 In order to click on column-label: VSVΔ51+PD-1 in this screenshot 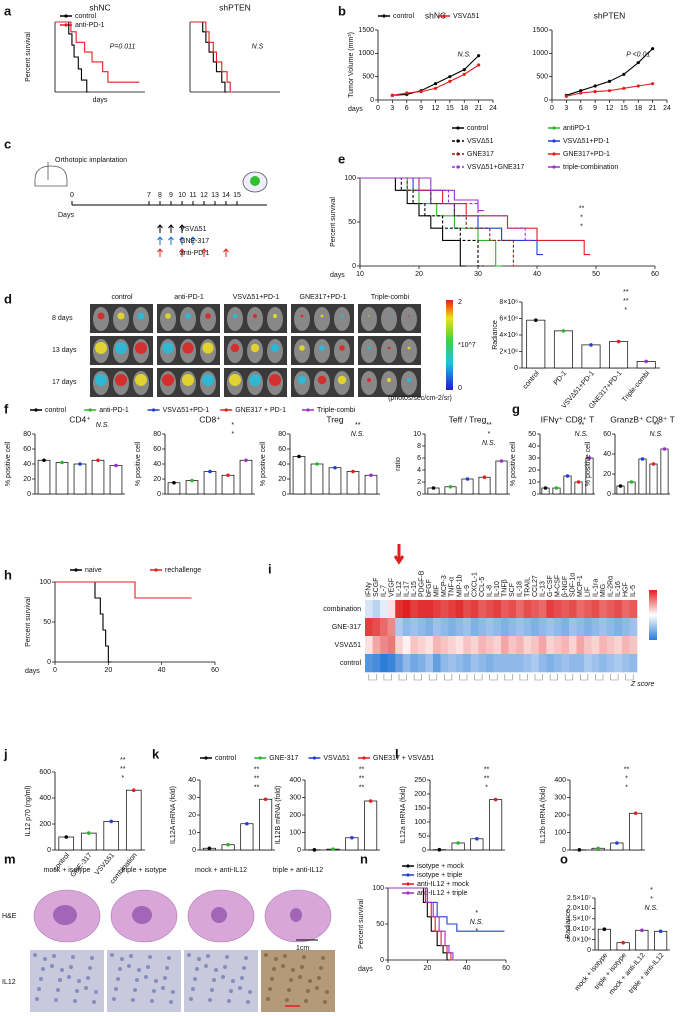, I will do `click(256, 297)`.